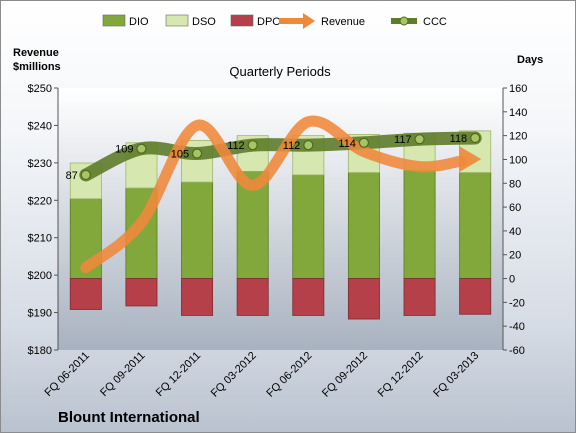  I want to click on legend-swatch-dpo, so click(242, 20).